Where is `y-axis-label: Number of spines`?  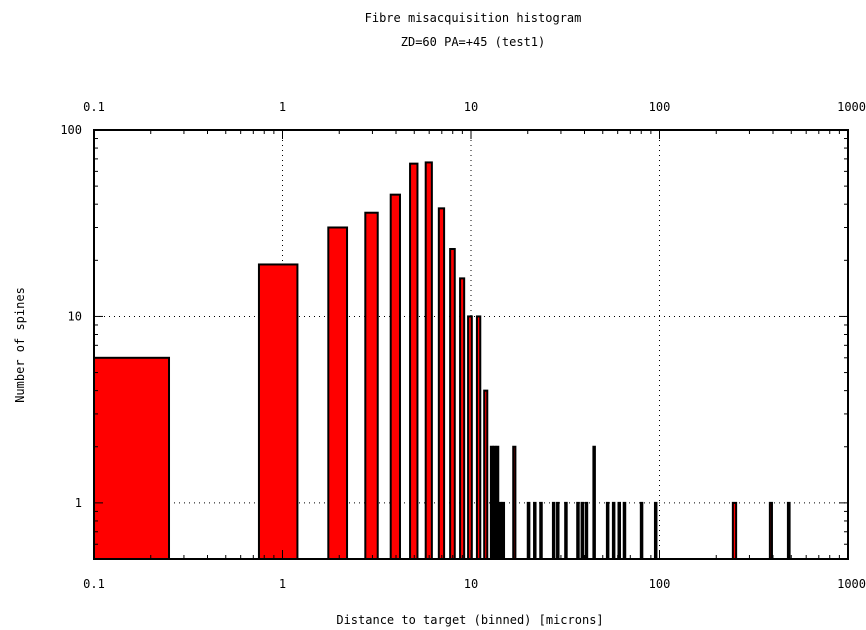
y-axis-label: Number of spines is located at coordinates (20, 345).